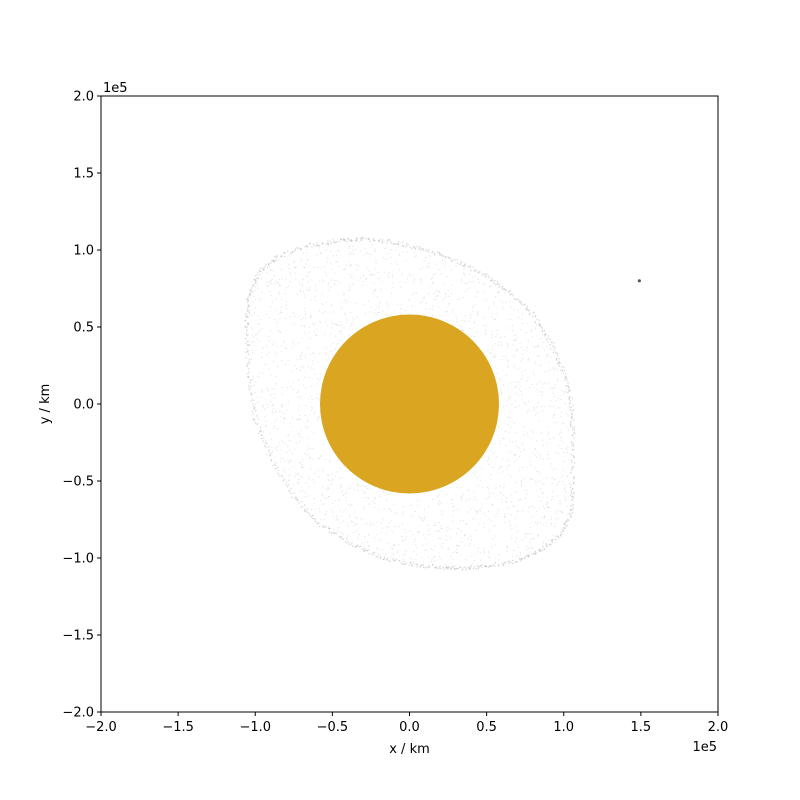  What do you see at coordinates (718, 727) in the screenshot?
I see `x-tick-label: 2.0` at bounding box center [718, 727].